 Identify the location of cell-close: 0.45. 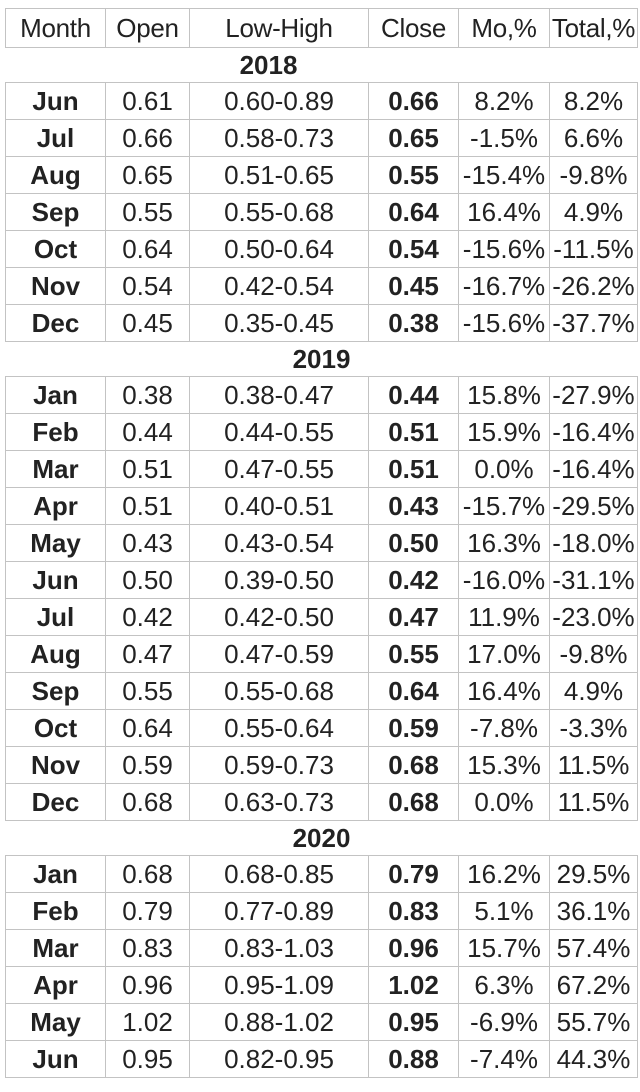
(413, 286).